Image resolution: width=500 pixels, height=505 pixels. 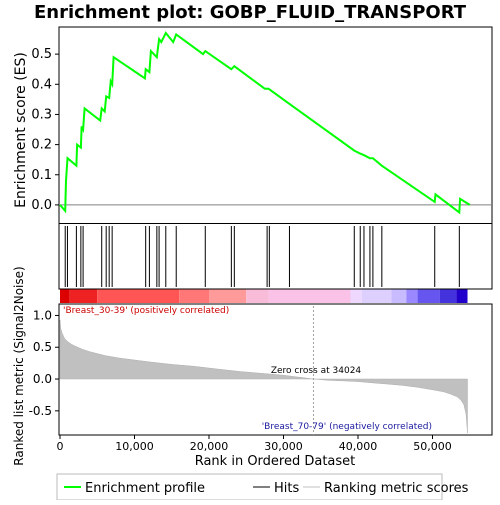 I want to click on metric-y-tick-label: 1.0, so click(x=42, y=315).